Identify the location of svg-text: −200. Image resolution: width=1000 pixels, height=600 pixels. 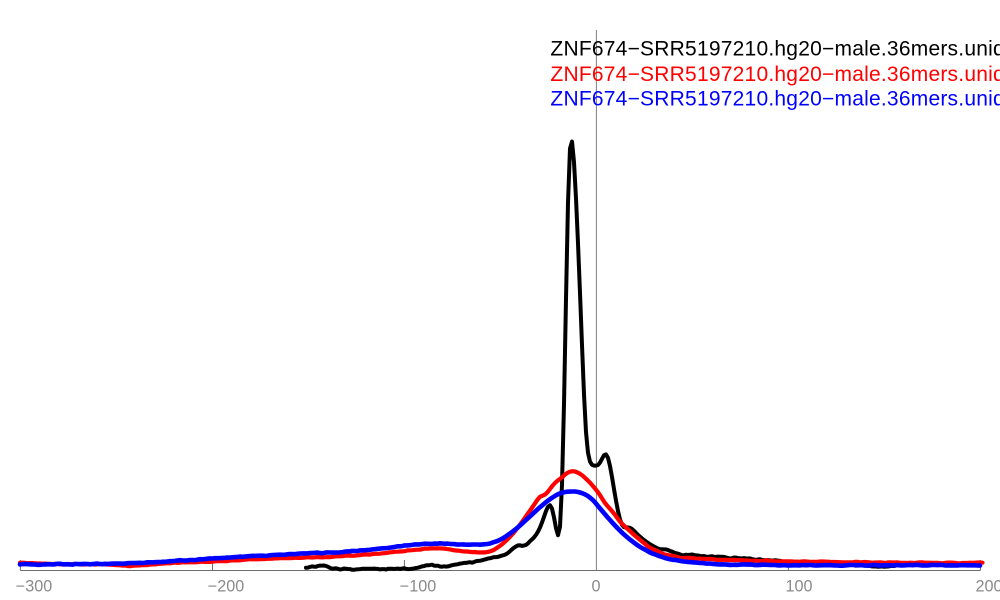
(226, 587).